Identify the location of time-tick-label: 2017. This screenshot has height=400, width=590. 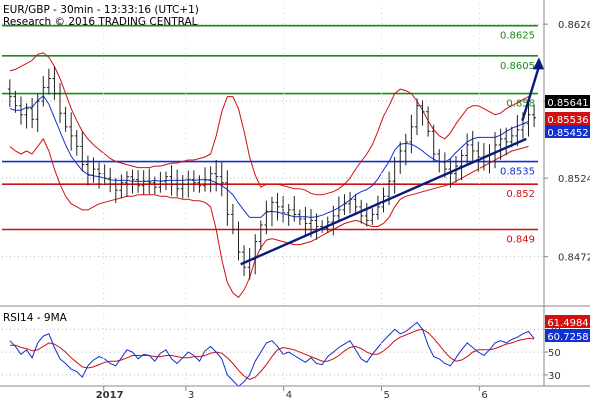
(110, 395).